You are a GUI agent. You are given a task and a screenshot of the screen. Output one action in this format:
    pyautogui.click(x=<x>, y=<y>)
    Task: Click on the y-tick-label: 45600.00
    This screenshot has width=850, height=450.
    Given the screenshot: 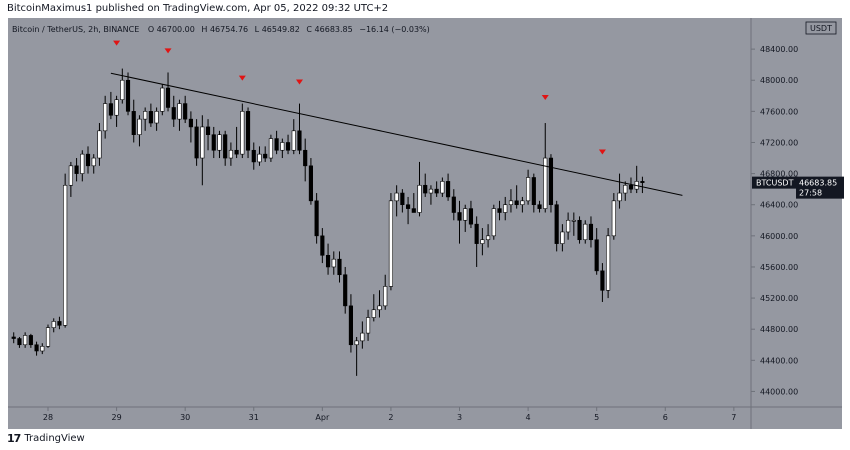 What is the action you would take?
    pyautogui.click(x=779, y=267)
    